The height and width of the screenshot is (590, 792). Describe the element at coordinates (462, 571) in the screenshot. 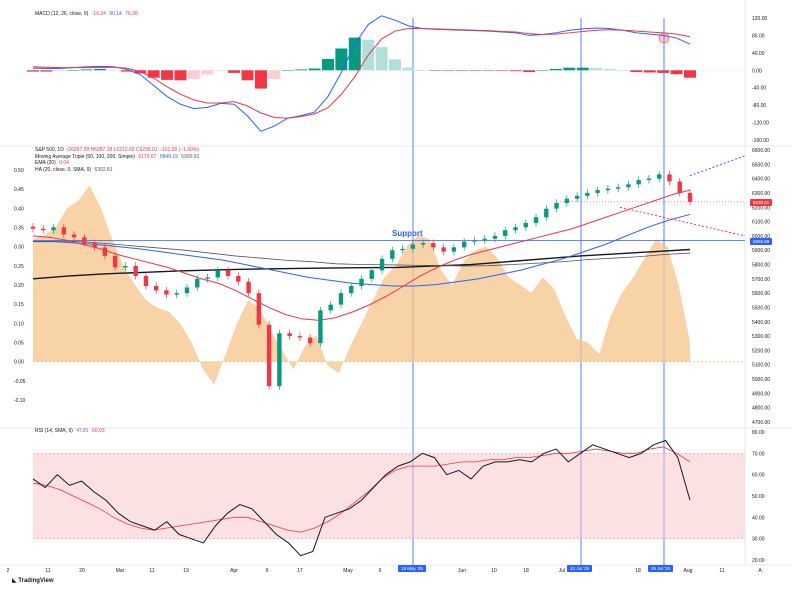

I see `x-tick-11: Jun` at that location.